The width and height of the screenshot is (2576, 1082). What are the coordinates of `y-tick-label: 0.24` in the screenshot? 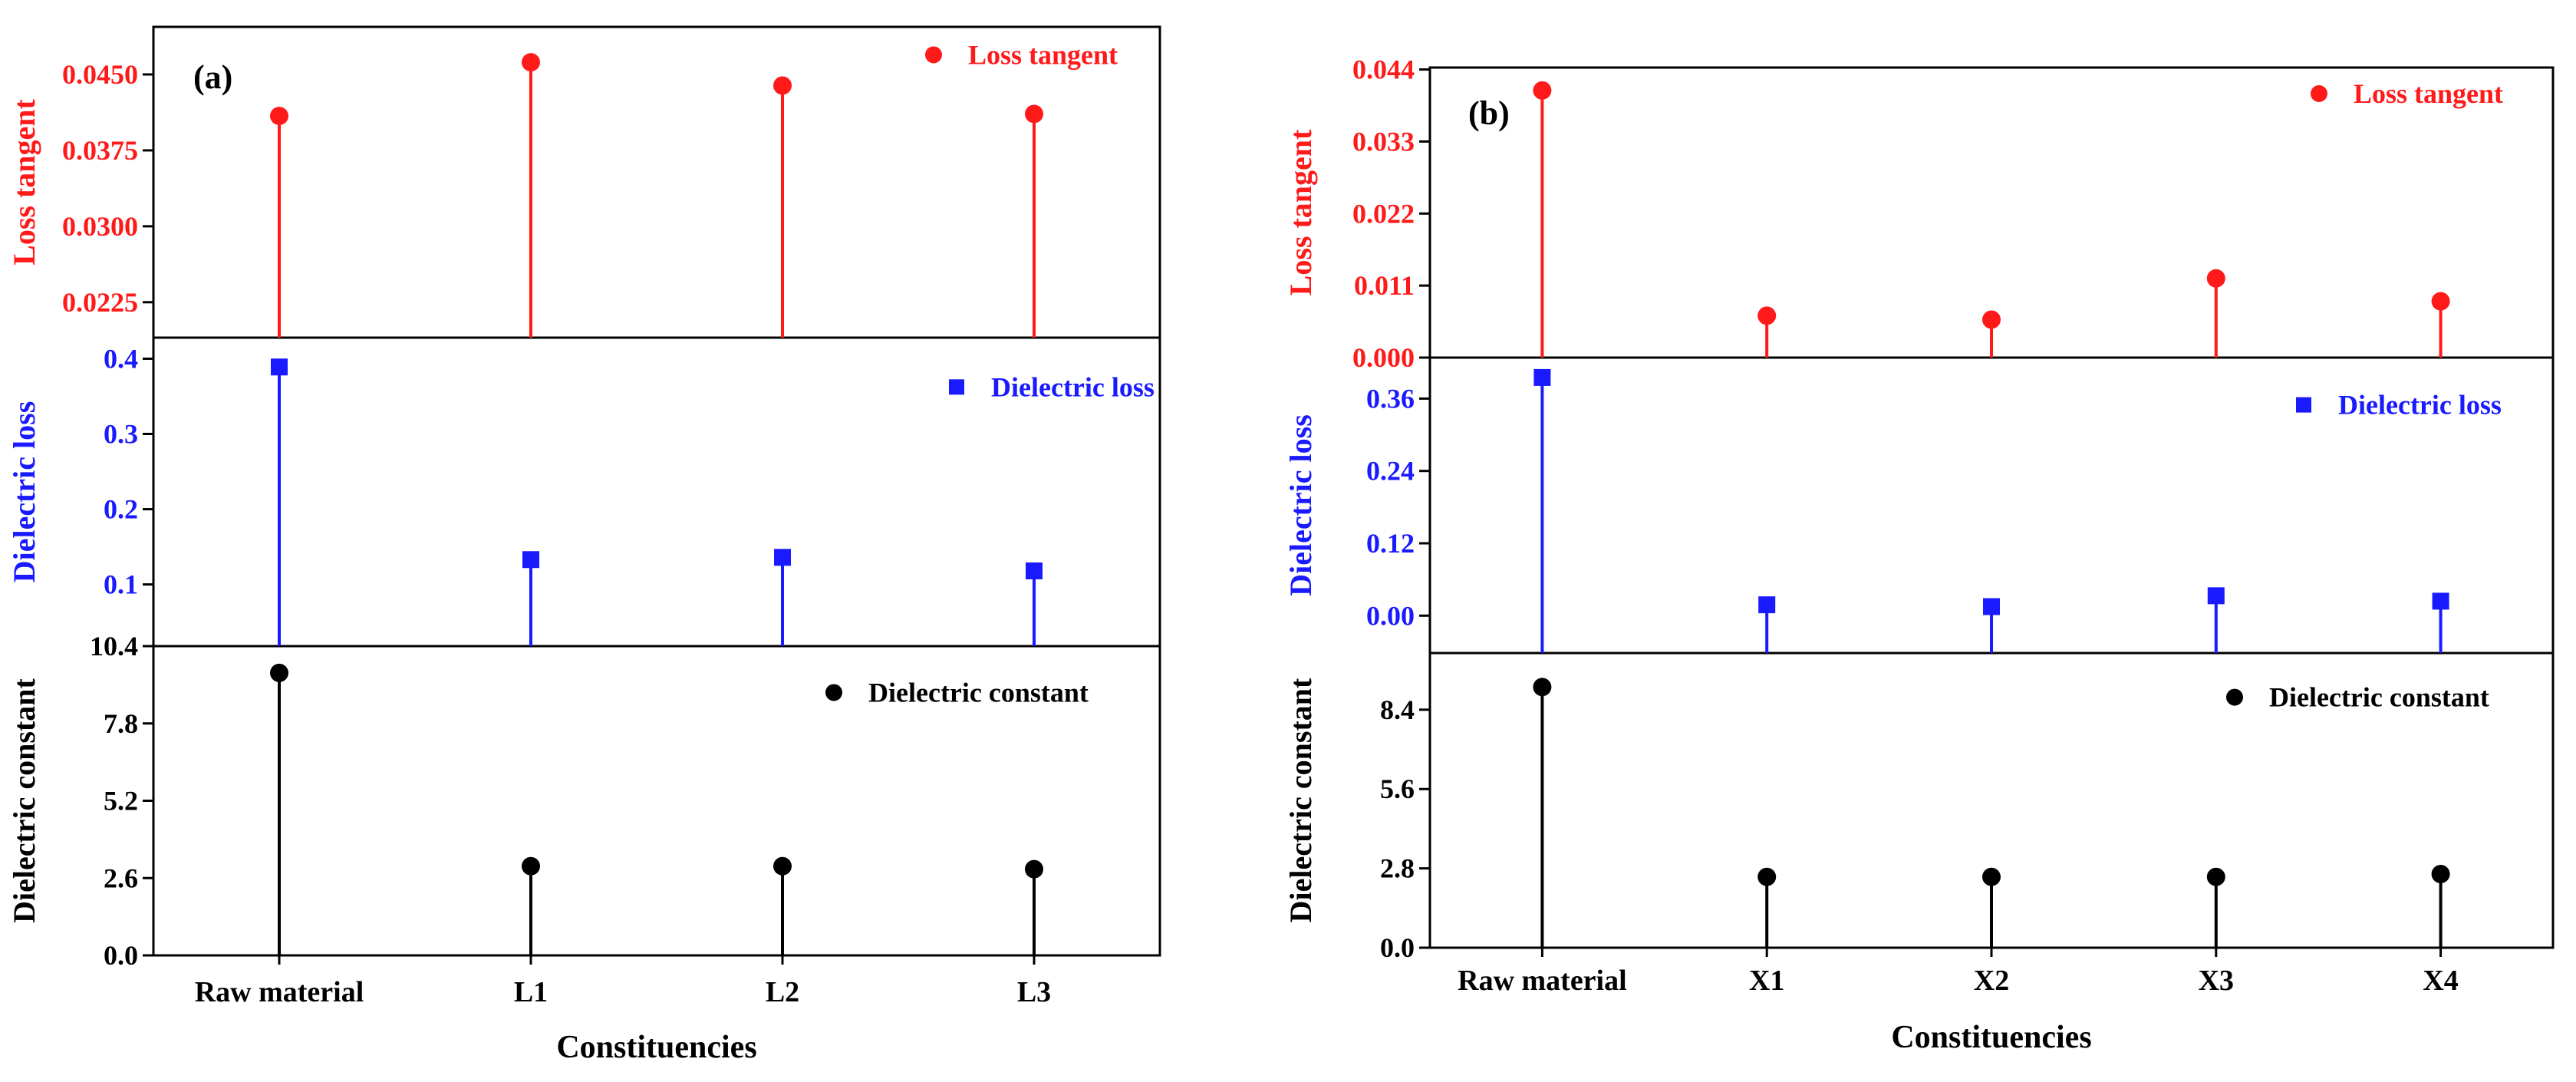 It's located at (1390, 471).